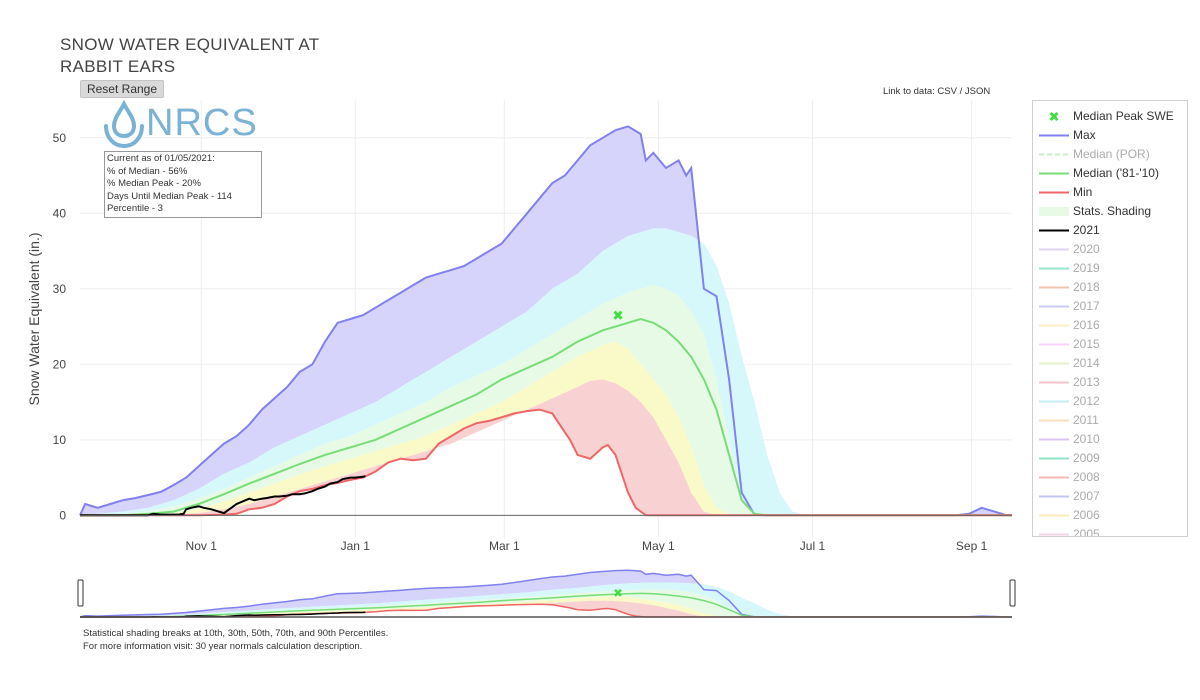 The width and height of the screenshot is (1200, 700). I want to click on range-handle-right, so click(1012, 593).